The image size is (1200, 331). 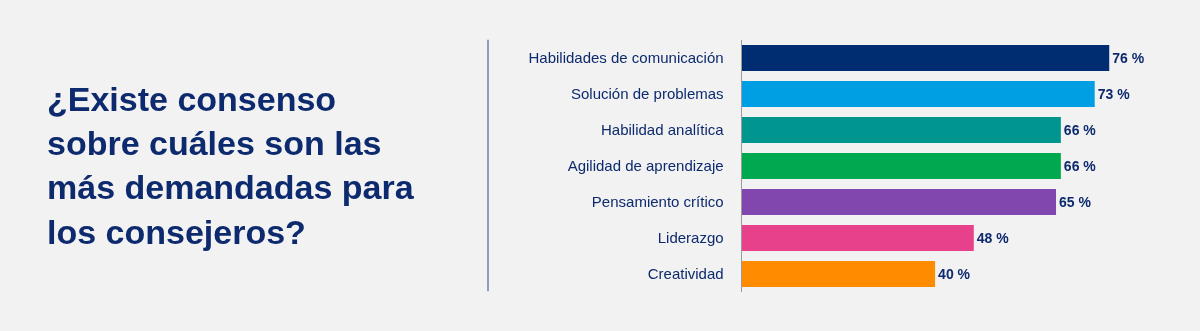 What do you see at coordinates (626, 58) in the screenshot?
I see `y-tick-label: Habilidades de comunicación` at bounding box center [626, 58].